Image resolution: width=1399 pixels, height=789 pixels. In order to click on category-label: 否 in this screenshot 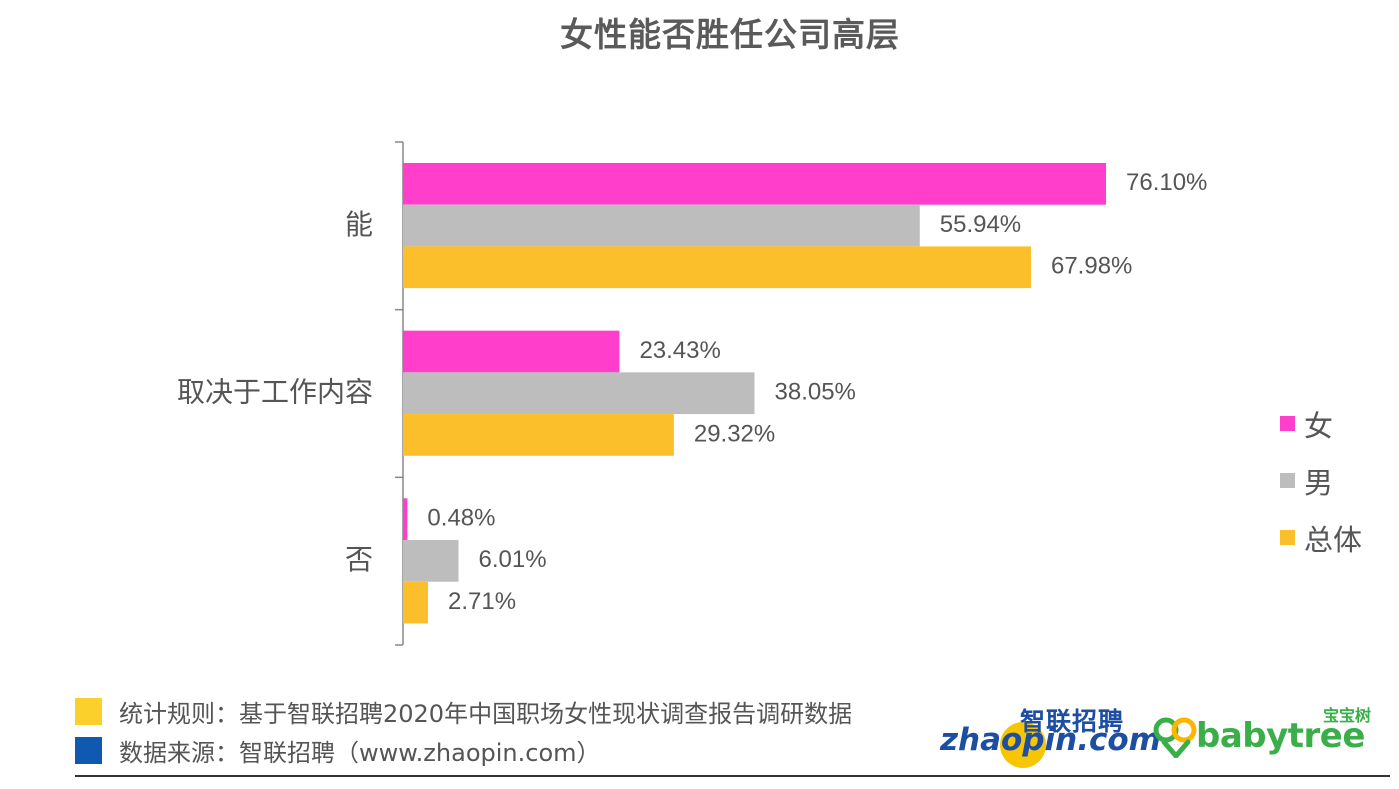, I will do `click(359, 559)`.